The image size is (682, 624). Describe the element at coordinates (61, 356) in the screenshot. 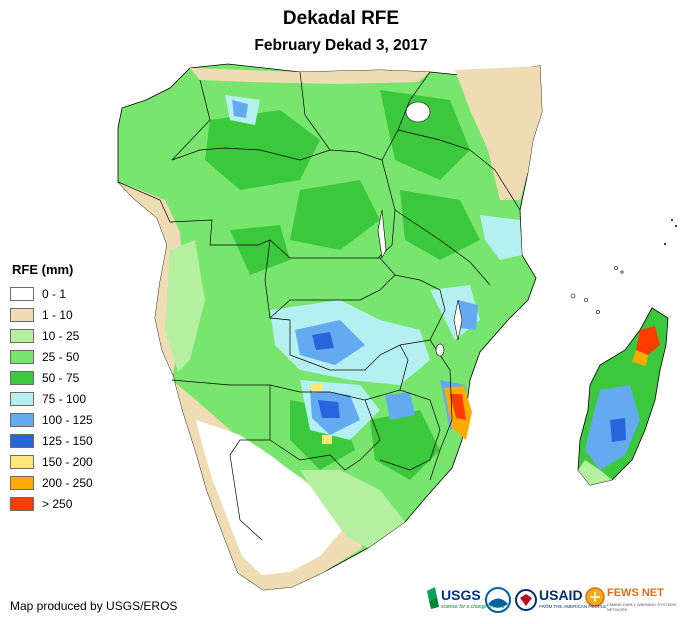

I see `legend-label: 25 - 50` at that location.